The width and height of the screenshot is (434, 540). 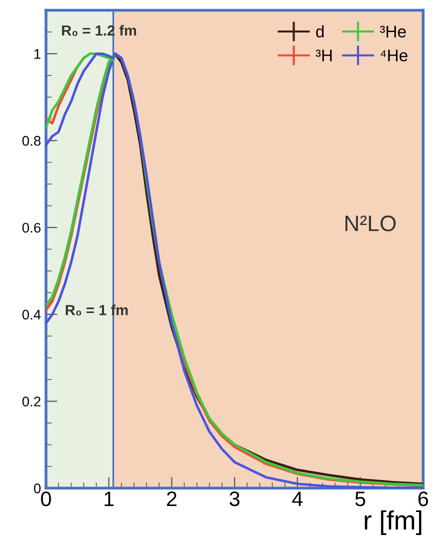 I want to click on y-tick-label: 0.6, so click(x=31, y=227).